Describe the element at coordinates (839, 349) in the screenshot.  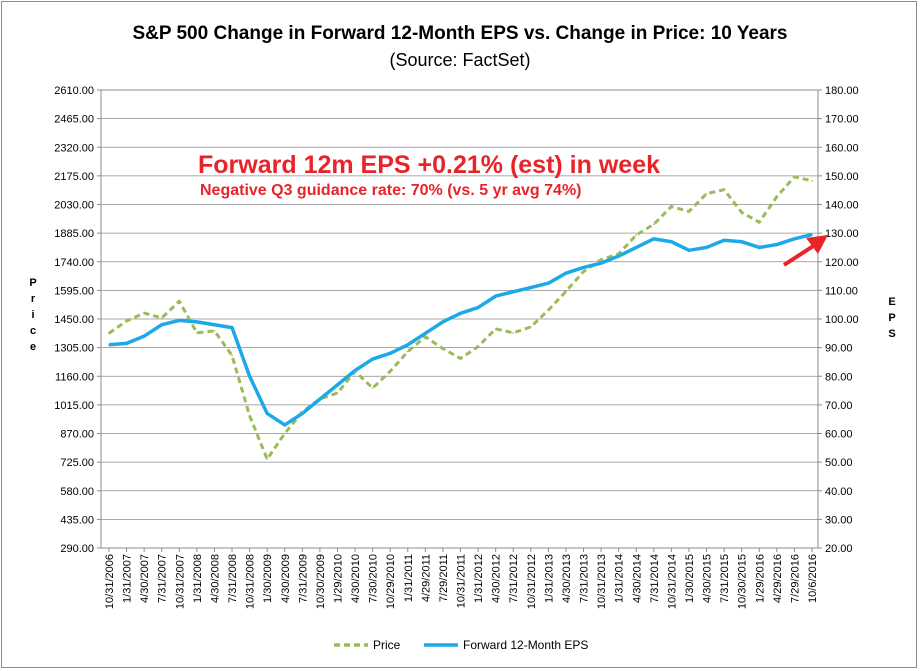
I see `right-tick-label: 90.00` at that location.